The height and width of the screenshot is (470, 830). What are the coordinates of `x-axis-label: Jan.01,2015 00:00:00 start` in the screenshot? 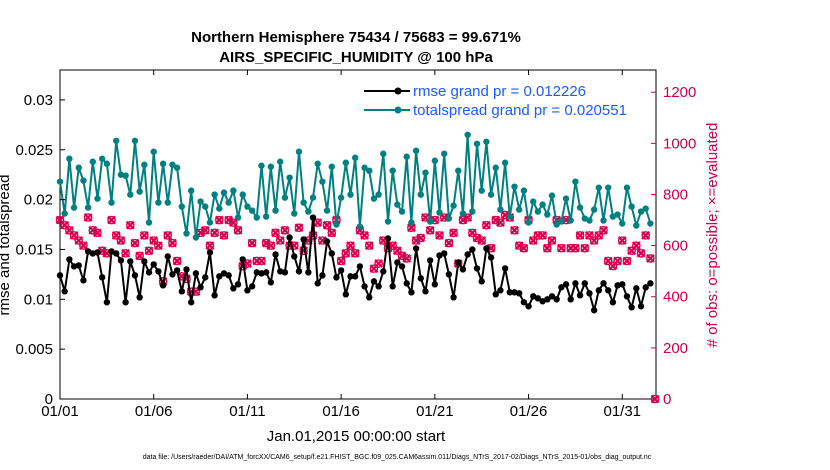 It's located at (356, 436).